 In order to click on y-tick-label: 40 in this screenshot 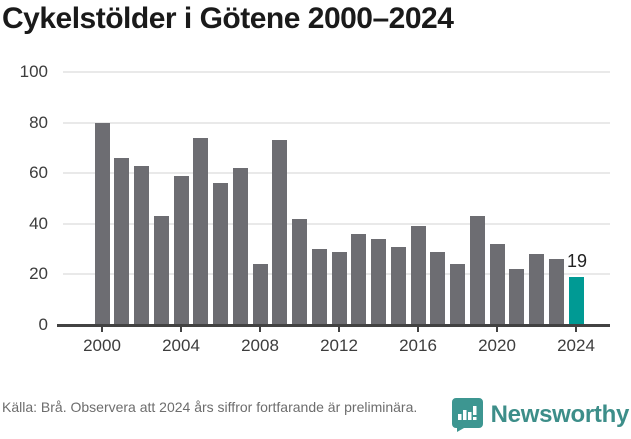, I will do `click(38, 223)`.